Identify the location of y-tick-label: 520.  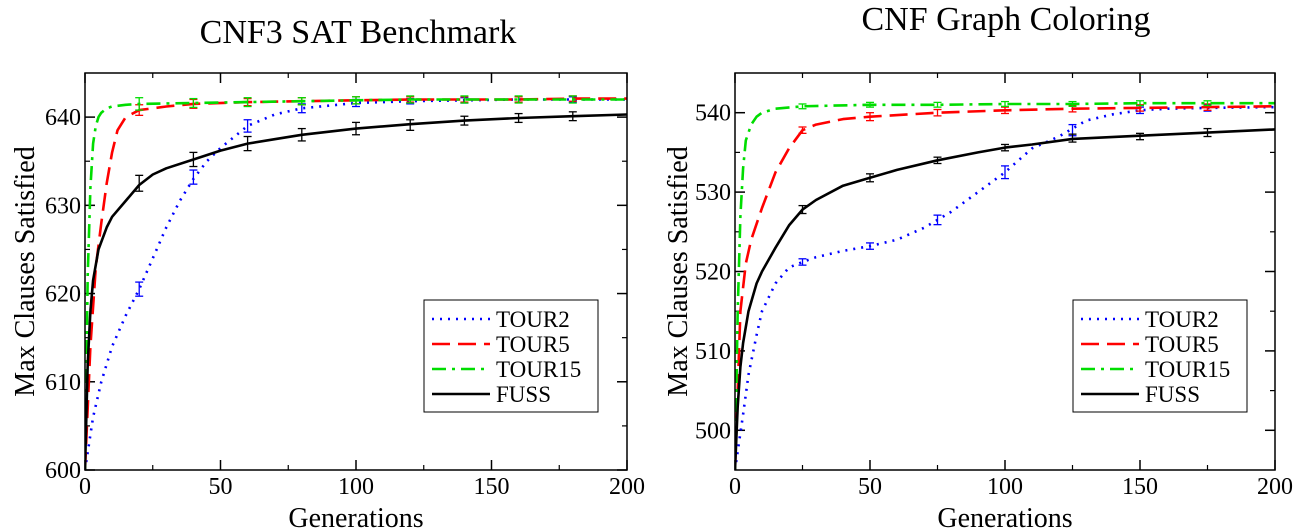
(713, 273).